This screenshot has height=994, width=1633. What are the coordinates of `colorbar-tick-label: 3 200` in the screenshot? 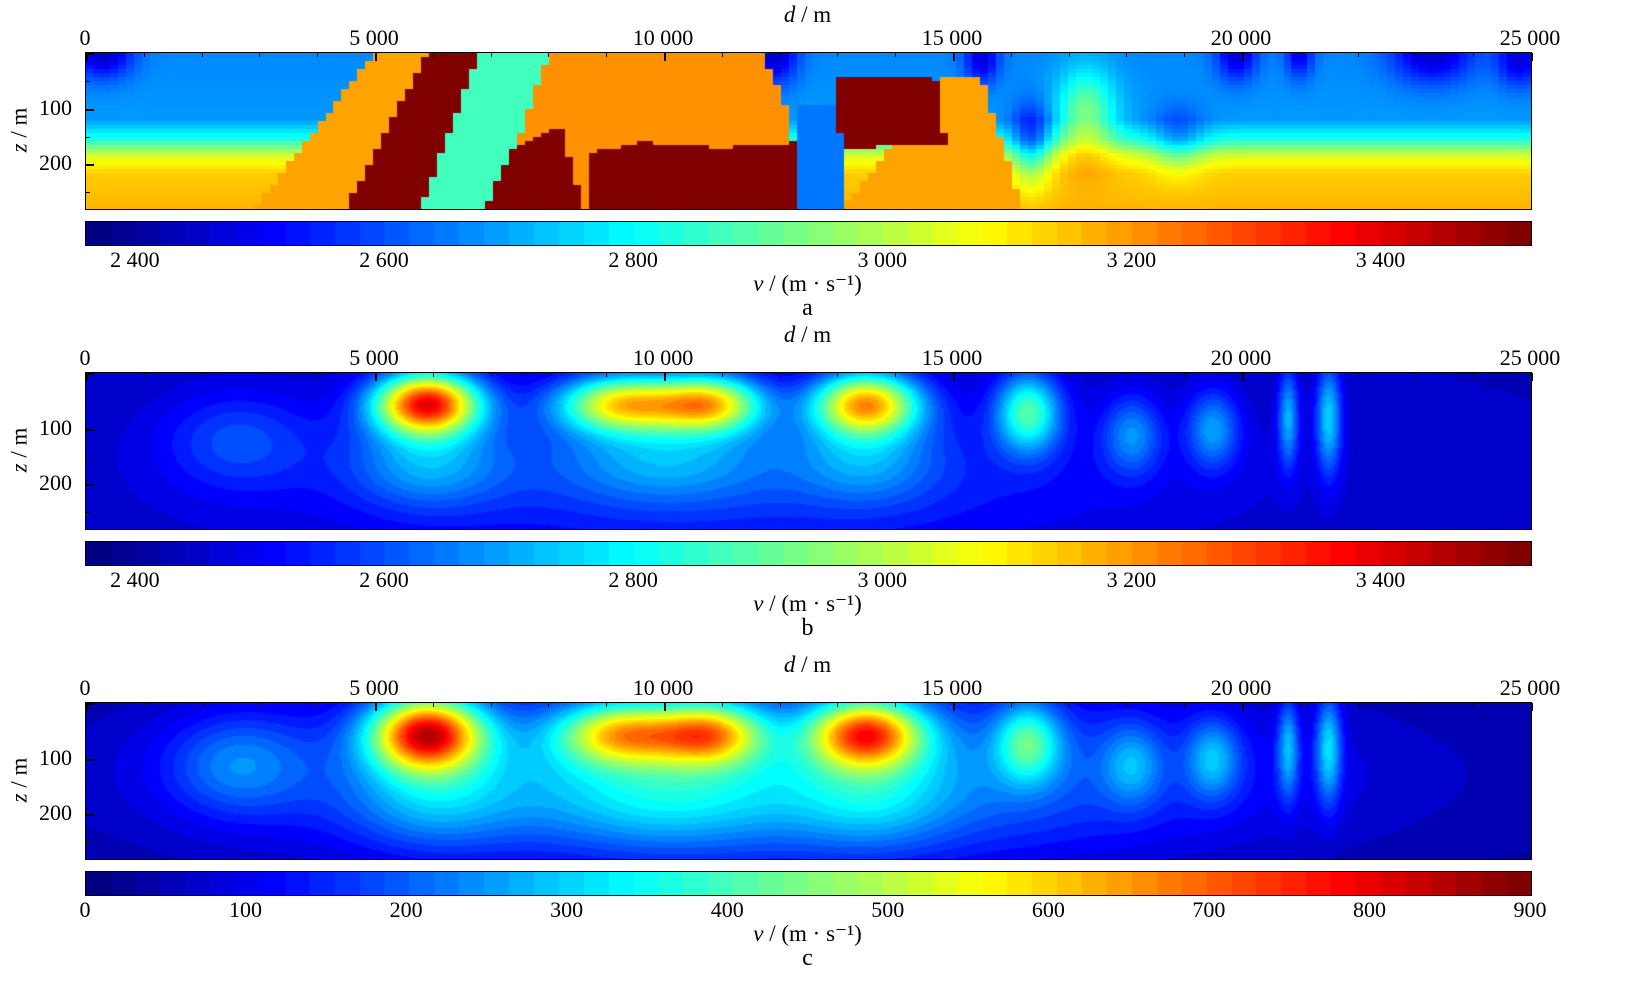 It's located at (1131, 259).